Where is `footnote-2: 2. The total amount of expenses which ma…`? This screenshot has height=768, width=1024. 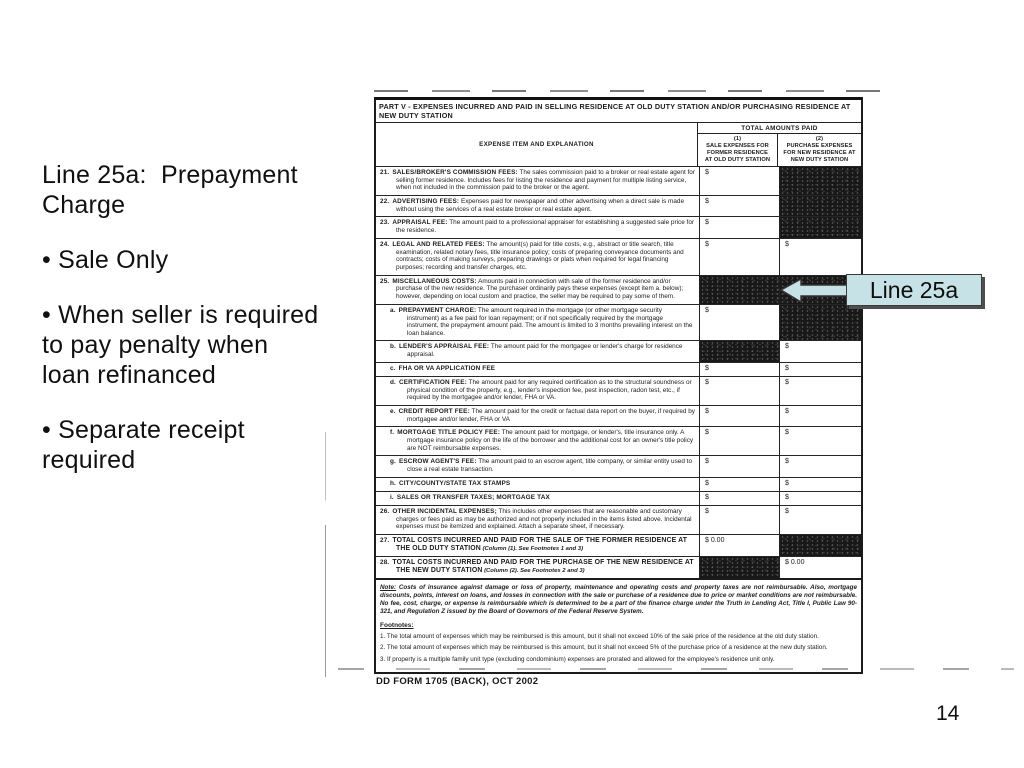
footnote-2: 2. The total amount of expenses which ma… is located at coordinates (604, 648).